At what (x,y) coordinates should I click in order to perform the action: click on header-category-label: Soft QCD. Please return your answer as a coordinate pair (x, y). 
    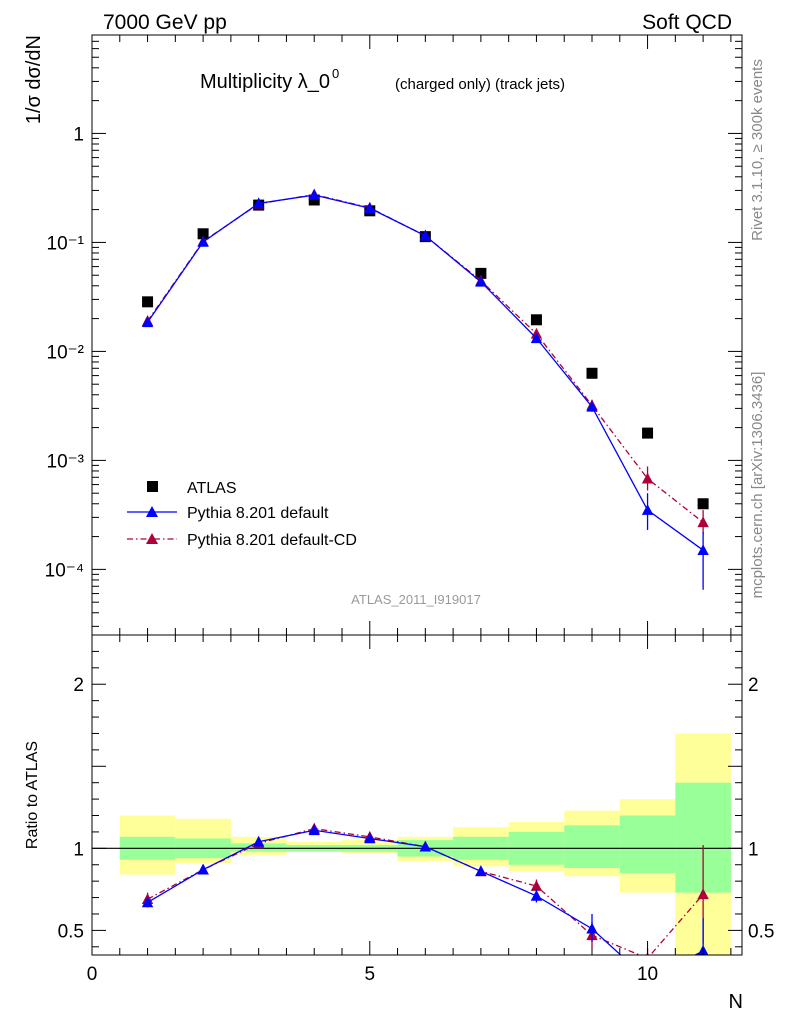
    Looking at the image, I should click on (687, 22).